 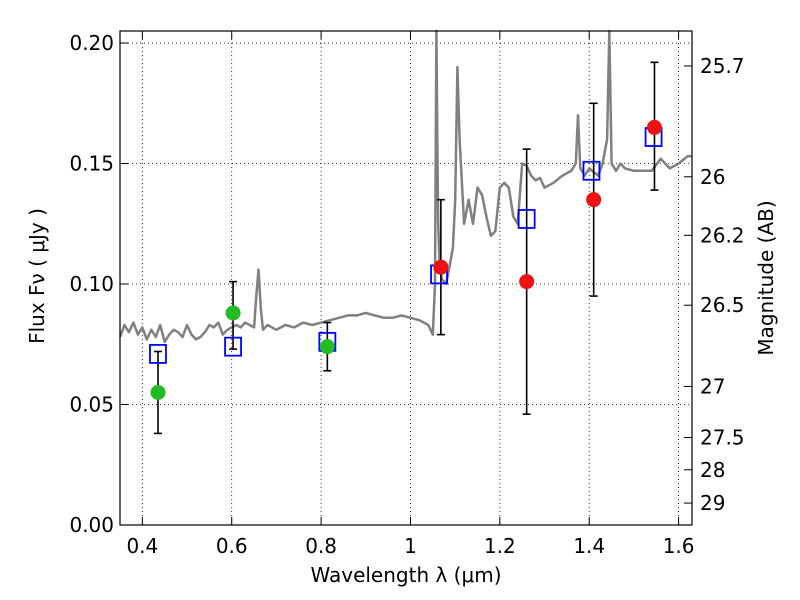 I want to click on x-tick-label: 0.6, so click(x=232, y=546).